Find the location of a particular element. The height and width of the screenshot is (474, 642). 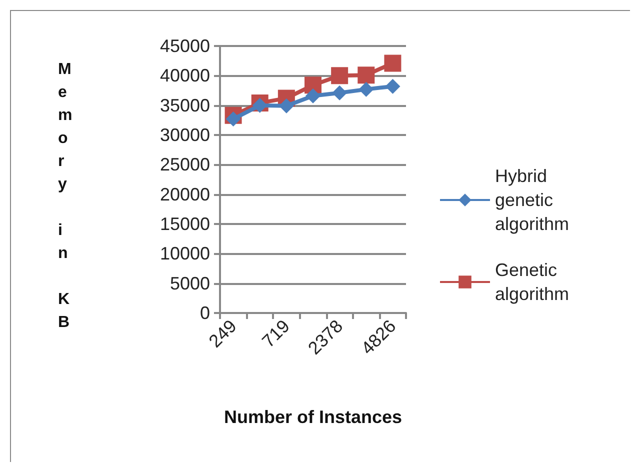

y-tick-label: 20000 is located at coordinates (185, 194).